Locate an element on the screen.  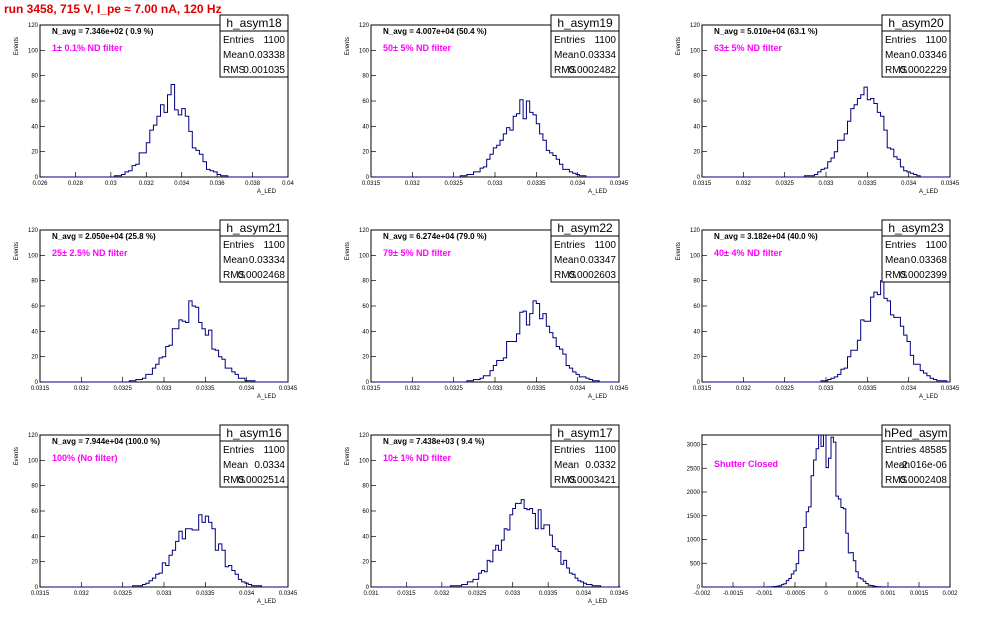
x-tick-label: 0.026 is located at coordinates (40, 184).